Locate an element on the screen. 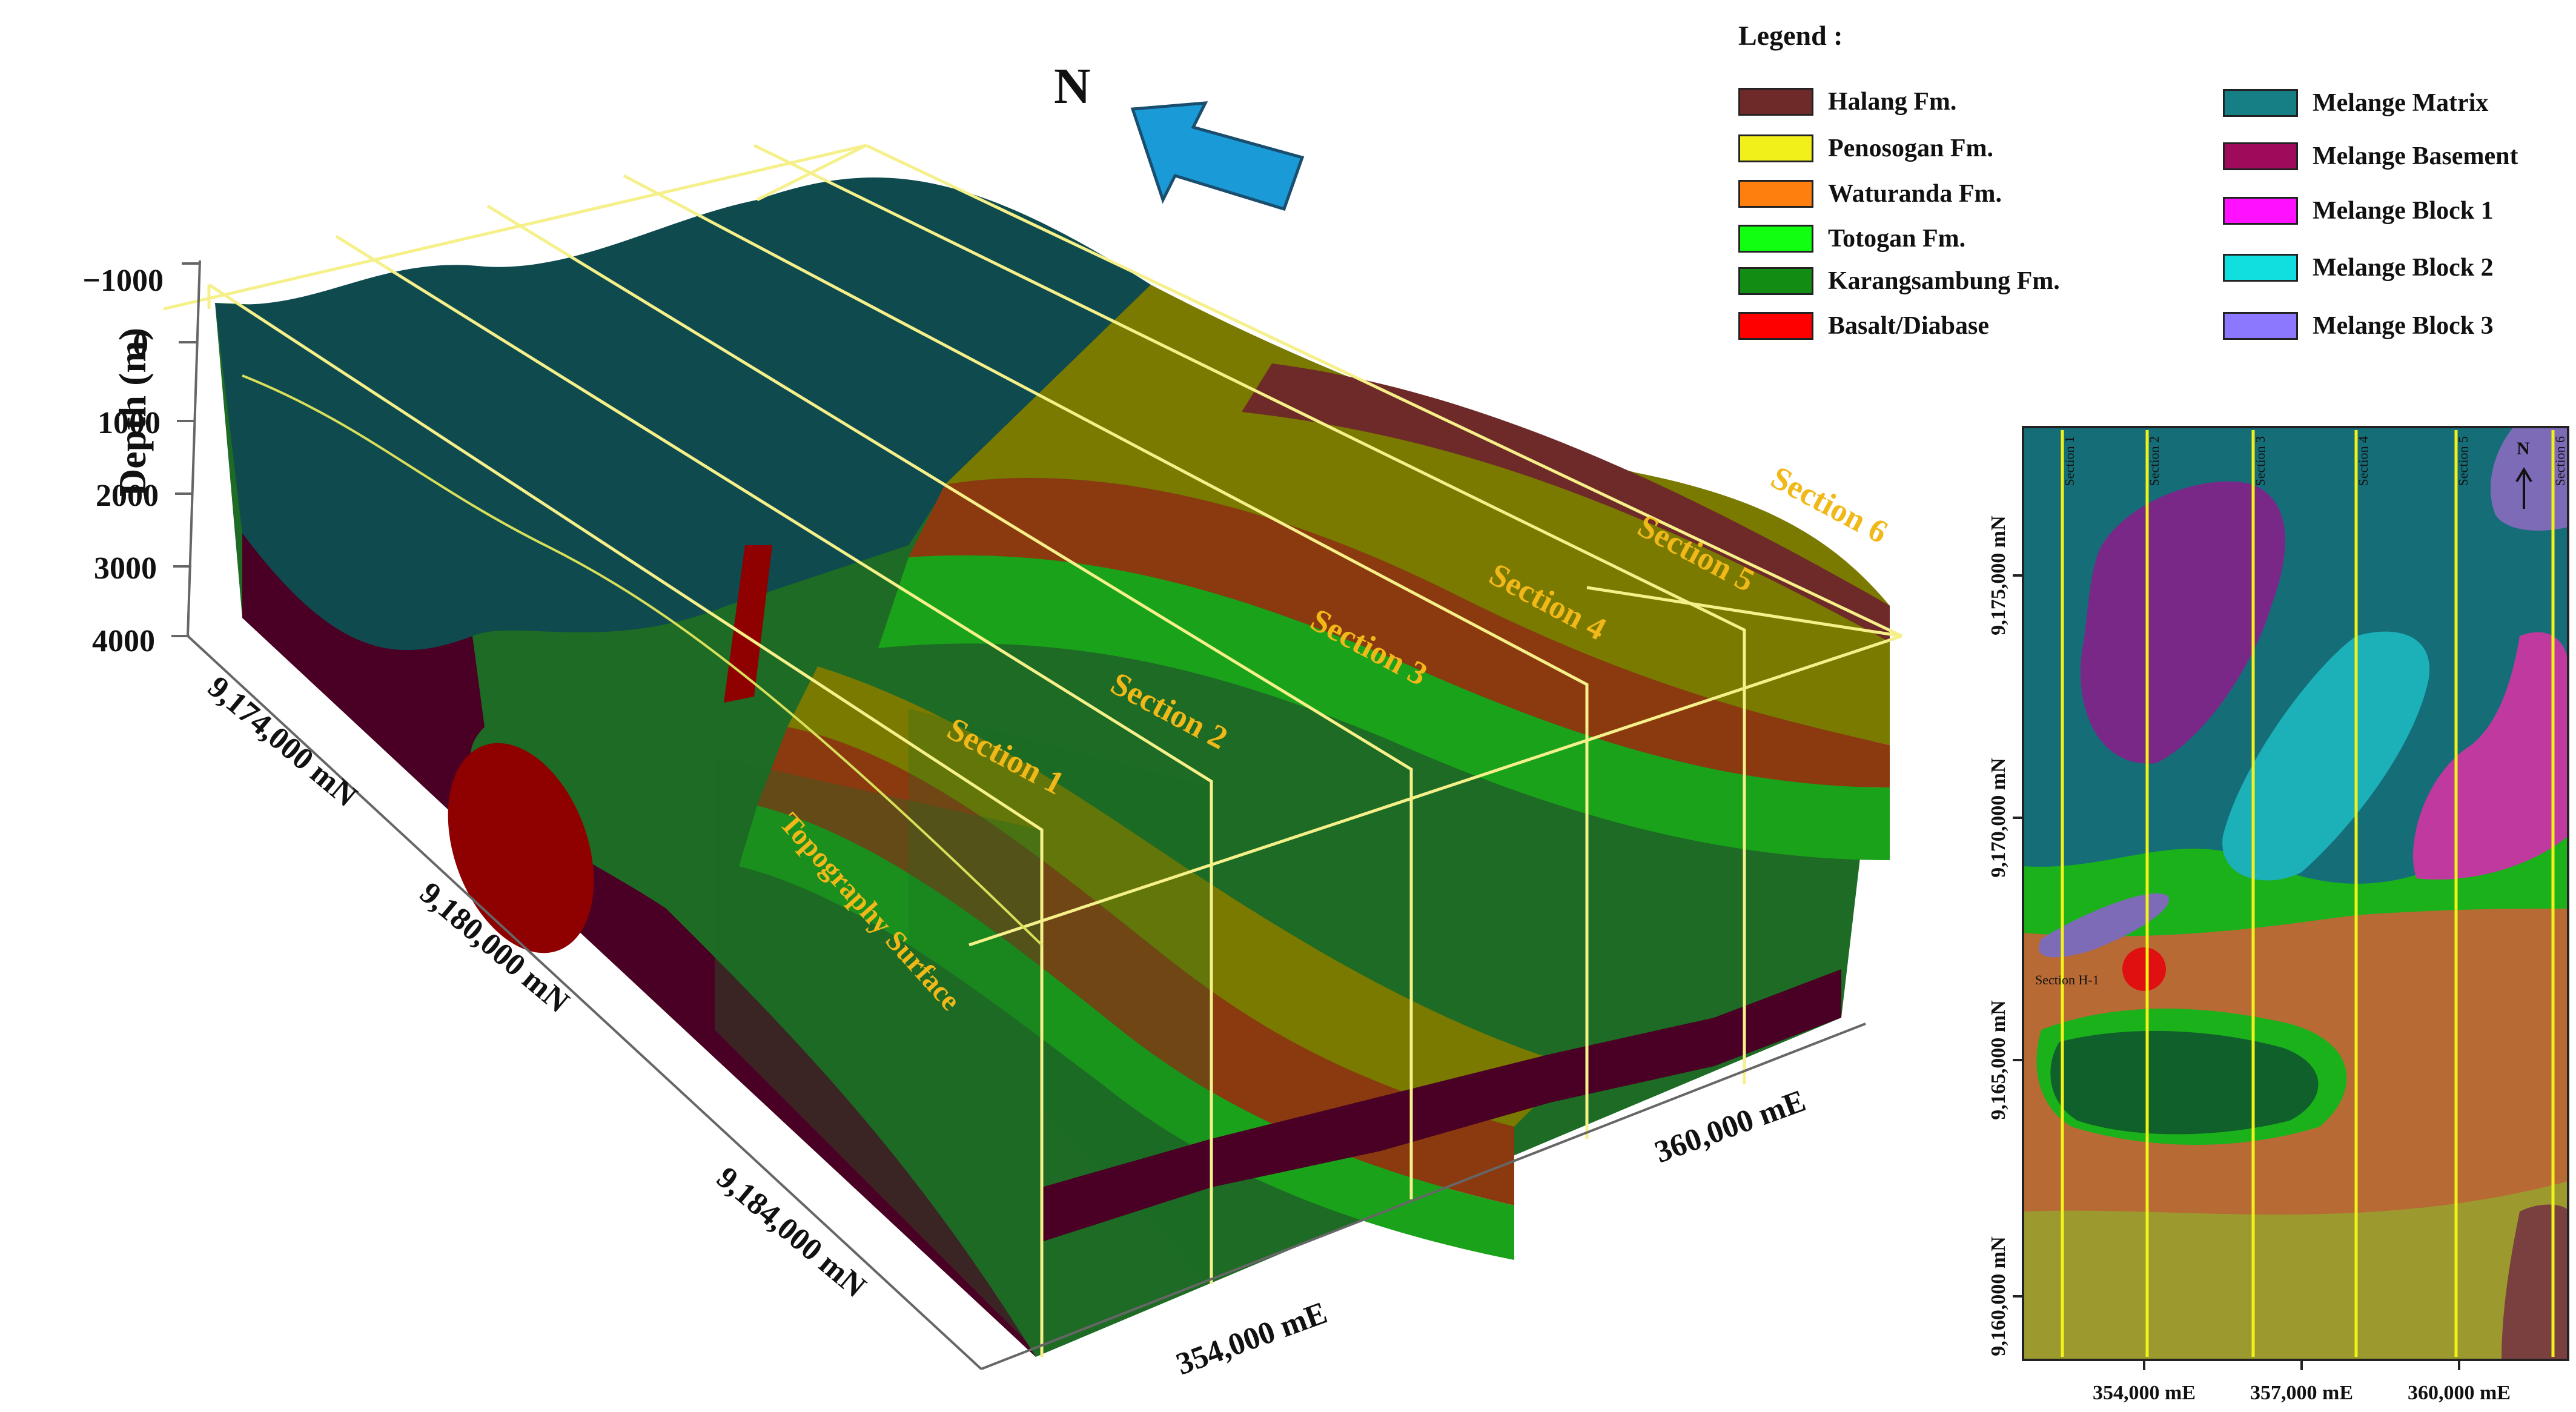 The image size is (2576, 1412). depth-axis-title: Depth (m) is located at coordinates (132, 412).